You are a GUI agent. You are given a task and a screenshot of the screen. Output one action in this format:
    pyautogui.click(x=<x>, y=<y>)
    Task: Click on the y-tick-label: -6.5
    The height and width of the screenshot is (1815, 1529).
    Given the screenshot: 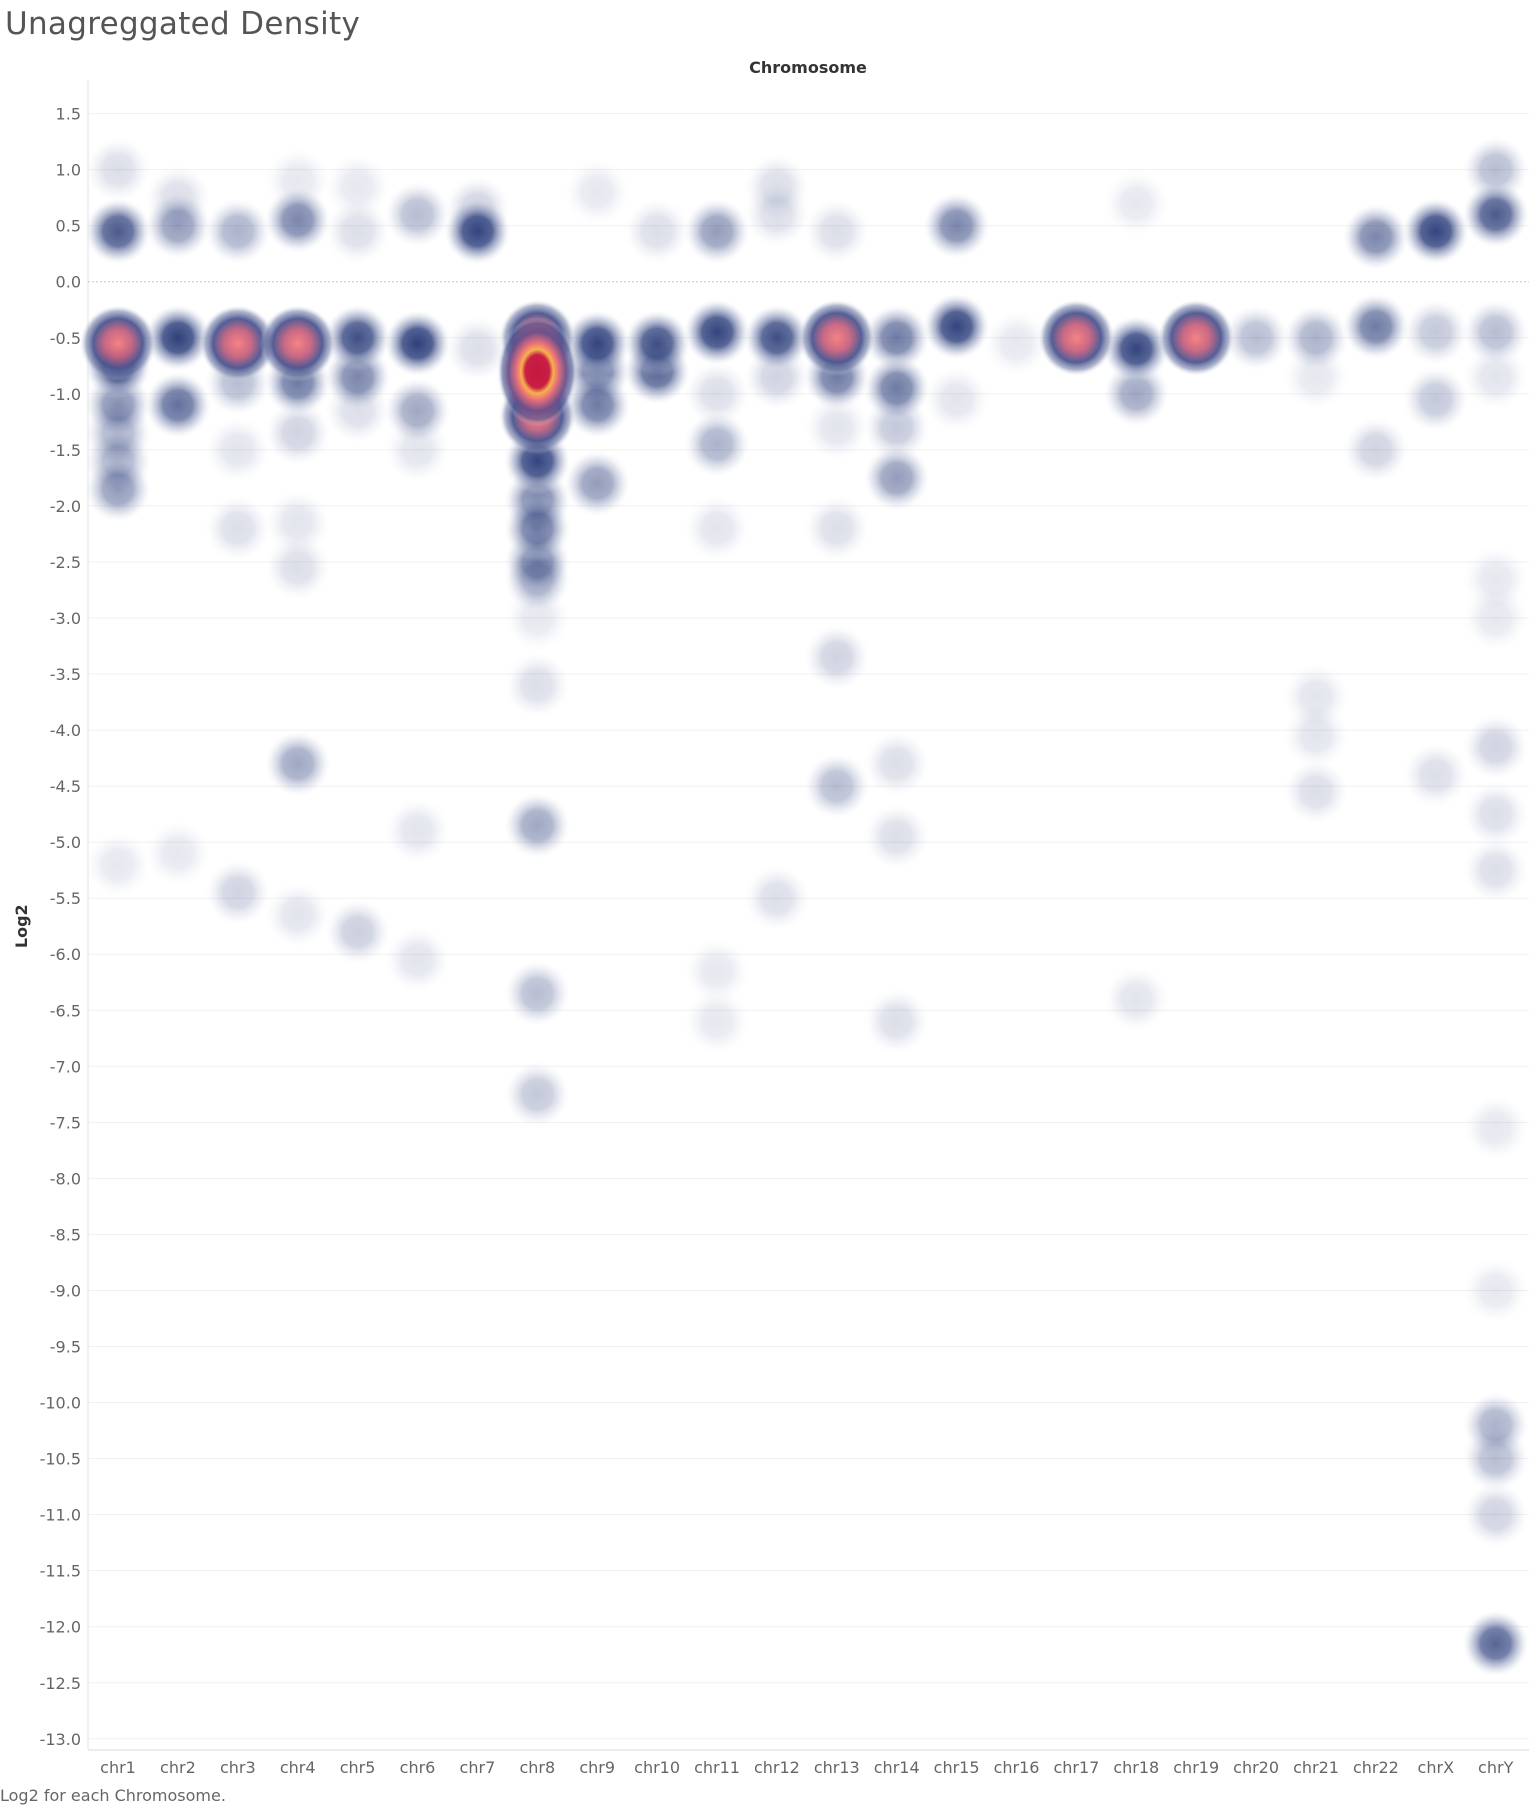 What is the action you would take?
    pyautogui.click(x=65, y=1010)
    